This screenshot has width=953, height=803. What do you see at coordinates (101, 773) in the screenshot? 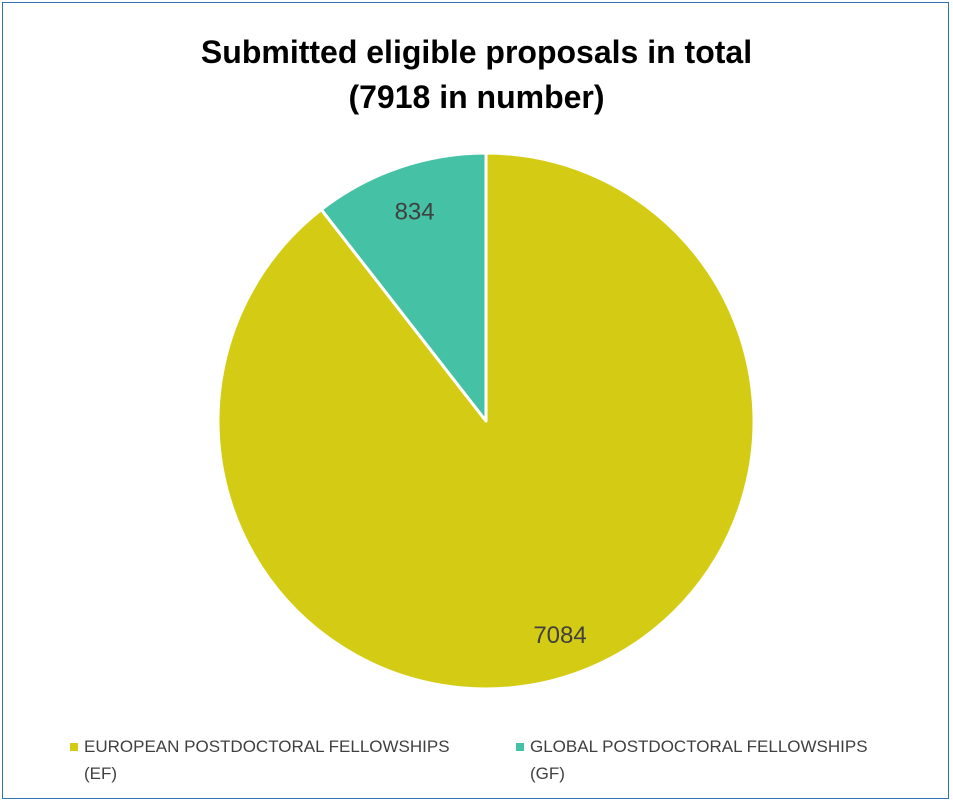
I see `legend-label-ef-line-2: (EF)` at bounding box center [101, 773].